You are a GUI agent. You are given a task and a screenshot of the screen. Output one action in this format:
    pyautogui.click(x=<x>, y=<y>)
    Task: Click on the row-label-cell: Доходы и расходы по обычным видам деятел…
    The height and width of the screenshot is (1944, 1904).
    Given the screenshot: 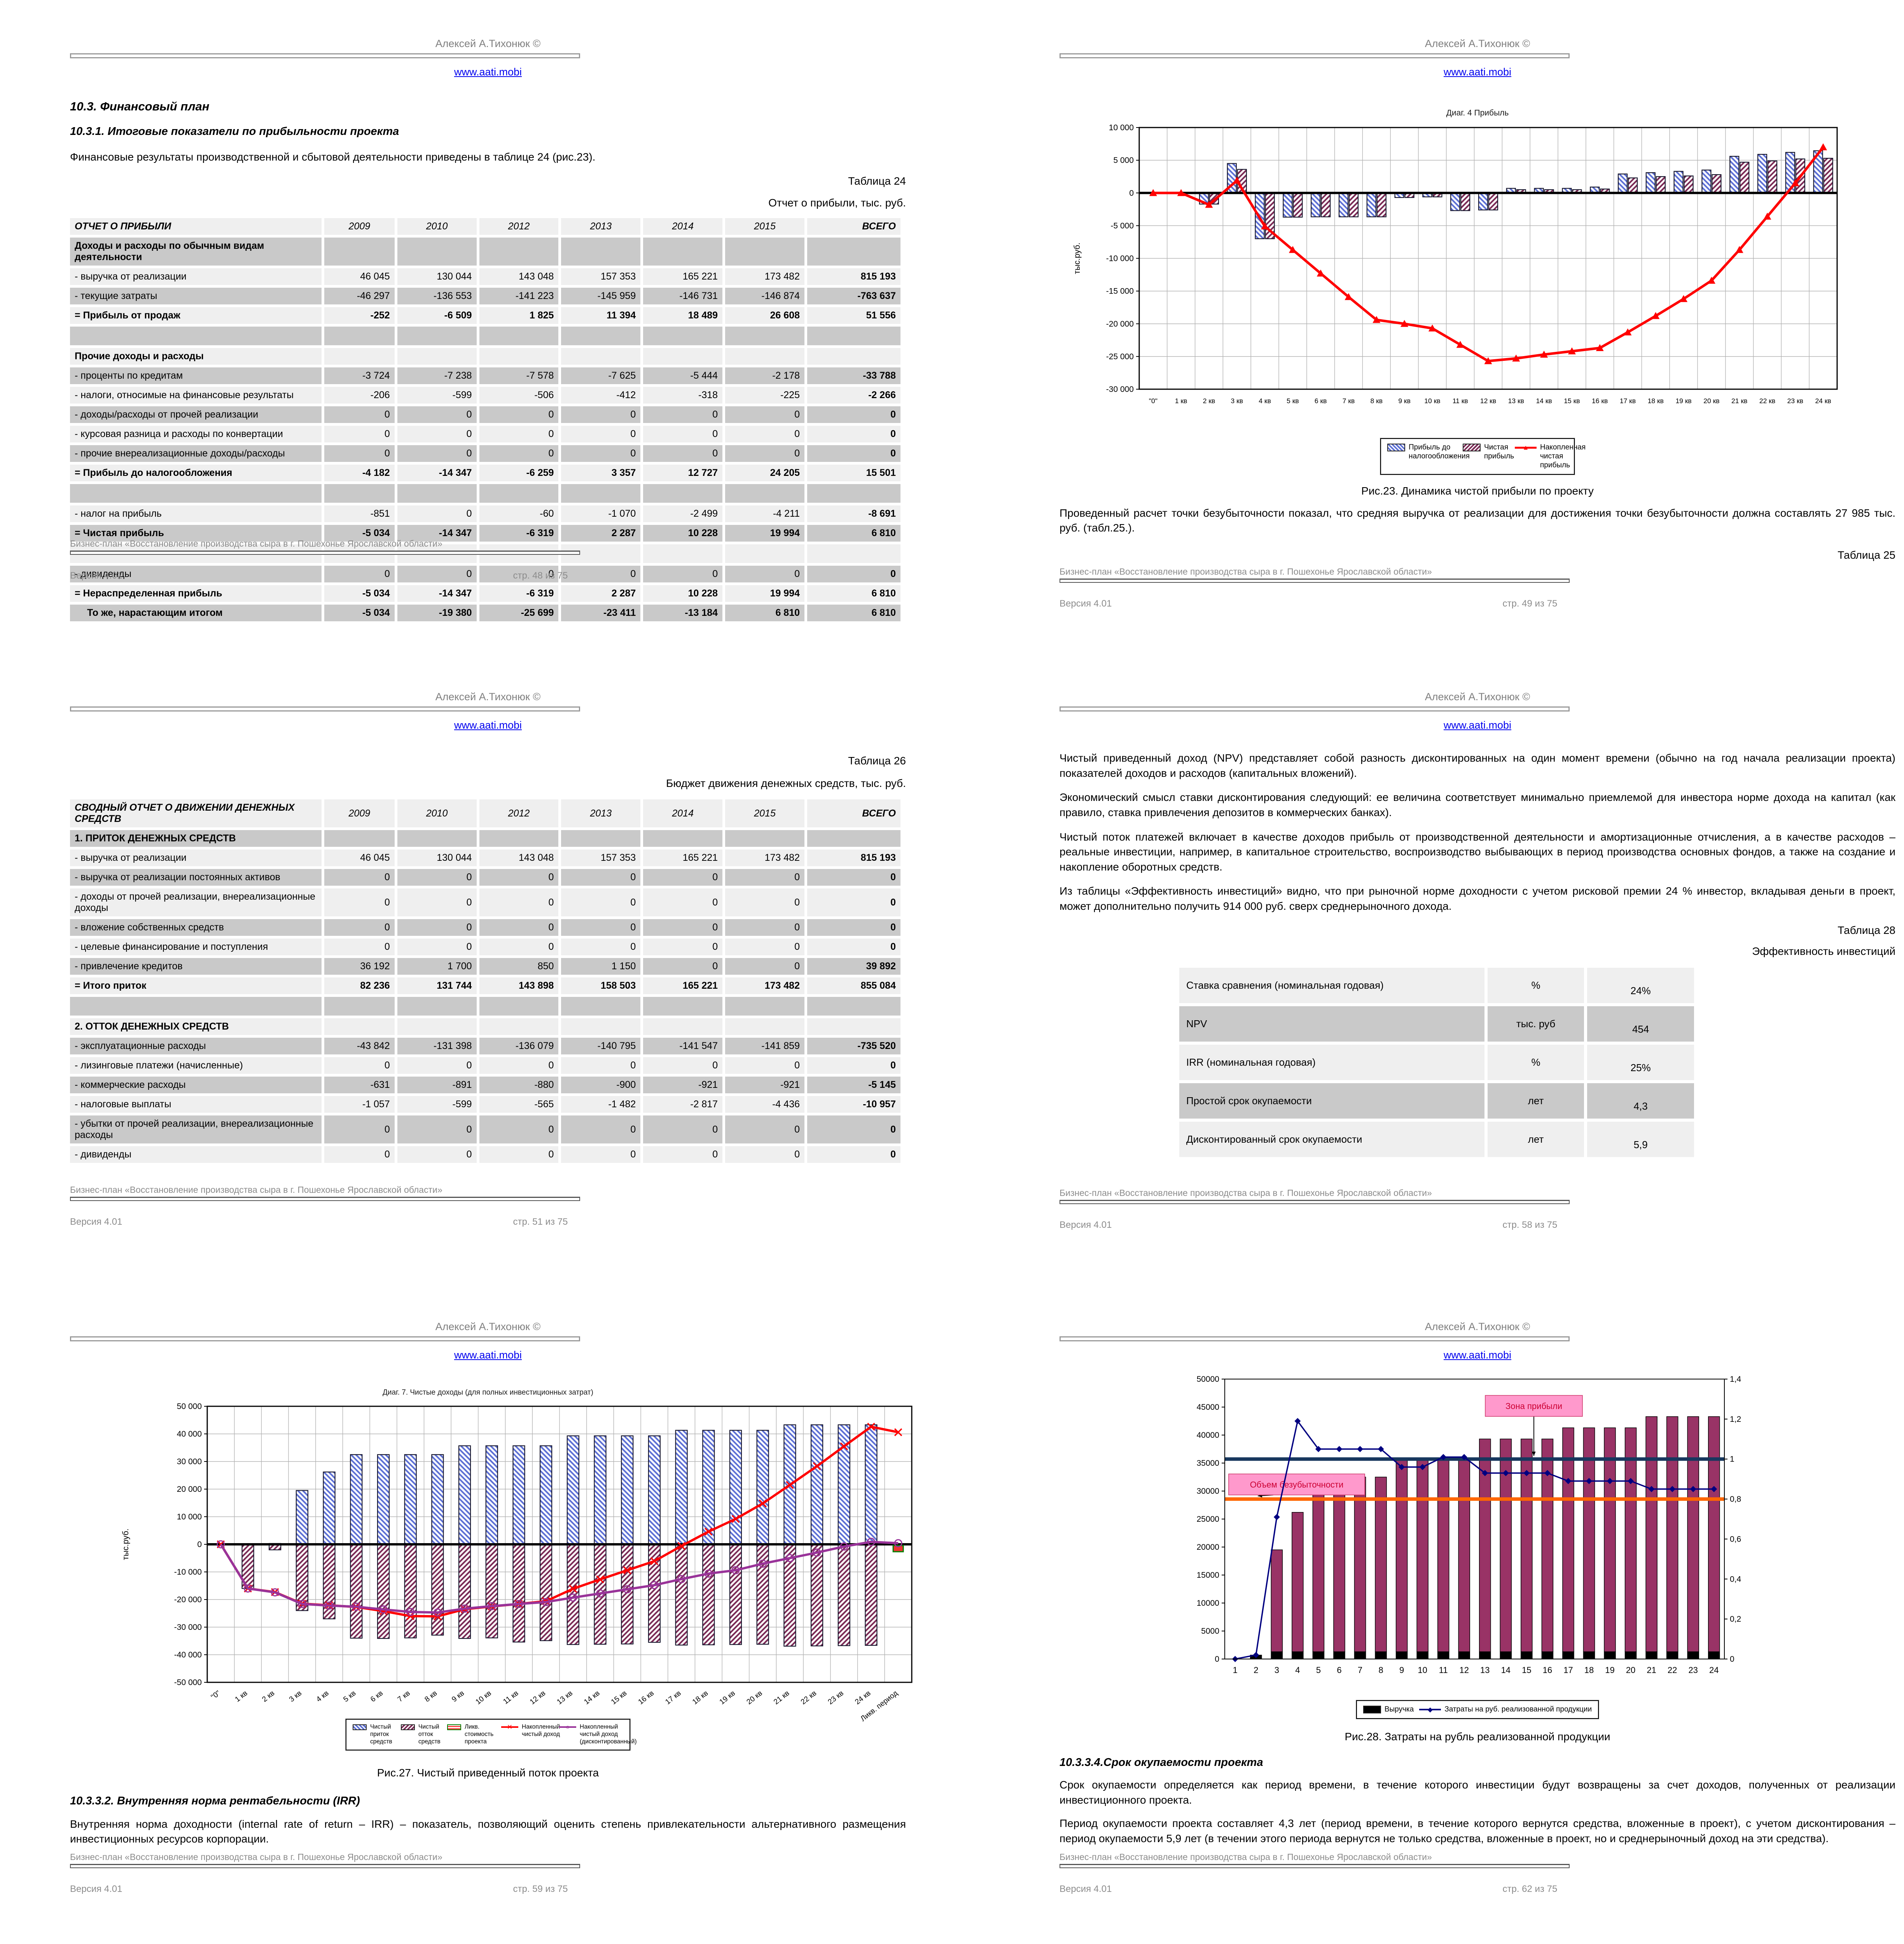 What is the action you would take?
    pyautogui.click(x=196, y=252)
    